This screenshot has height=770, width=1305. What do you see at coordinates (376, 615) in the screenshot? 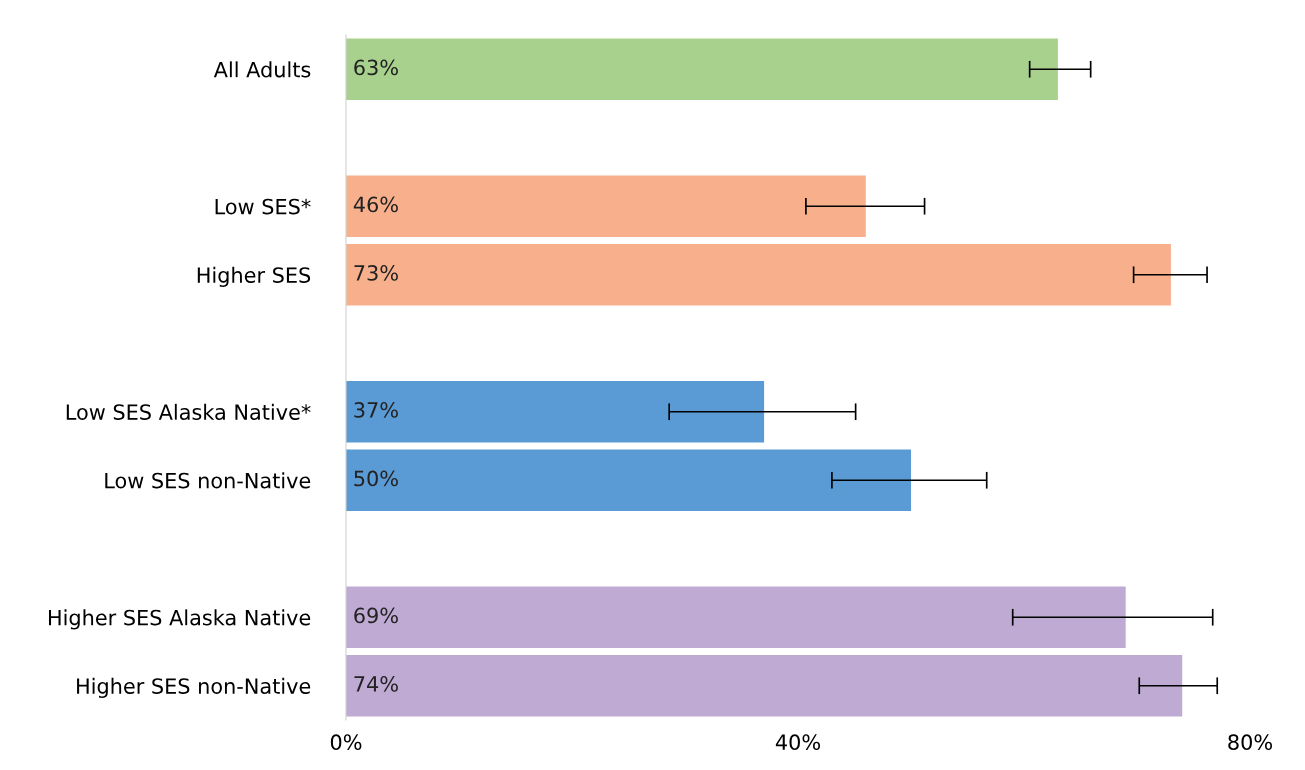
I see `data-label: 69%` at bounding box center [376, 615].